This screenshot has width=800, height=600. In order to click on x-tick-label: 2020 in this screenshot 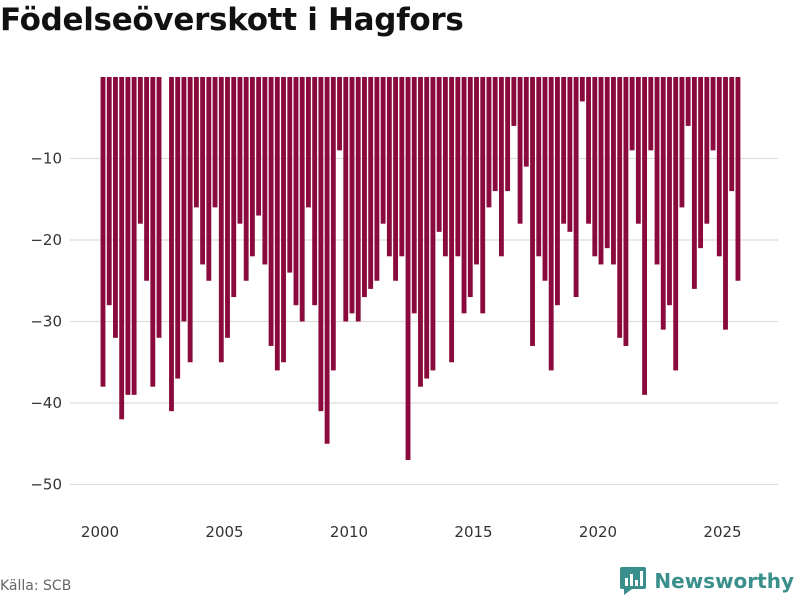, I will do `click(598, 532)`.